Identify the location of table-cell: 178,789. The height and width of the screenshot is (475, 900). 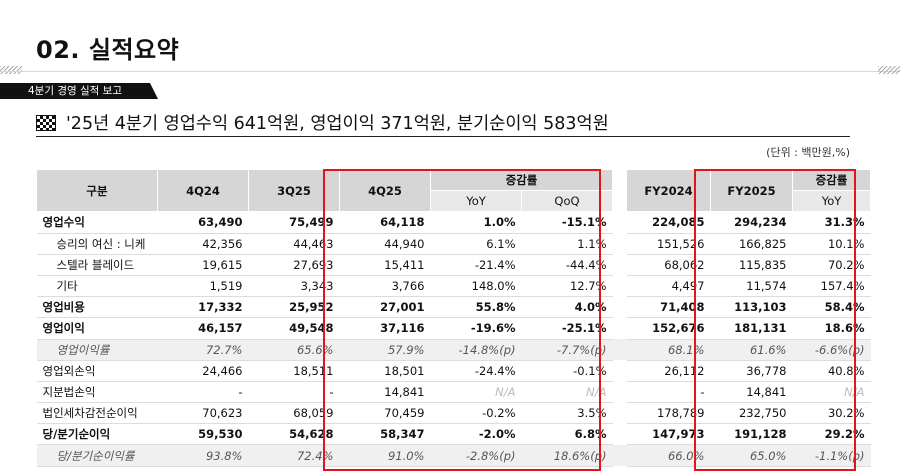
(668, 413).